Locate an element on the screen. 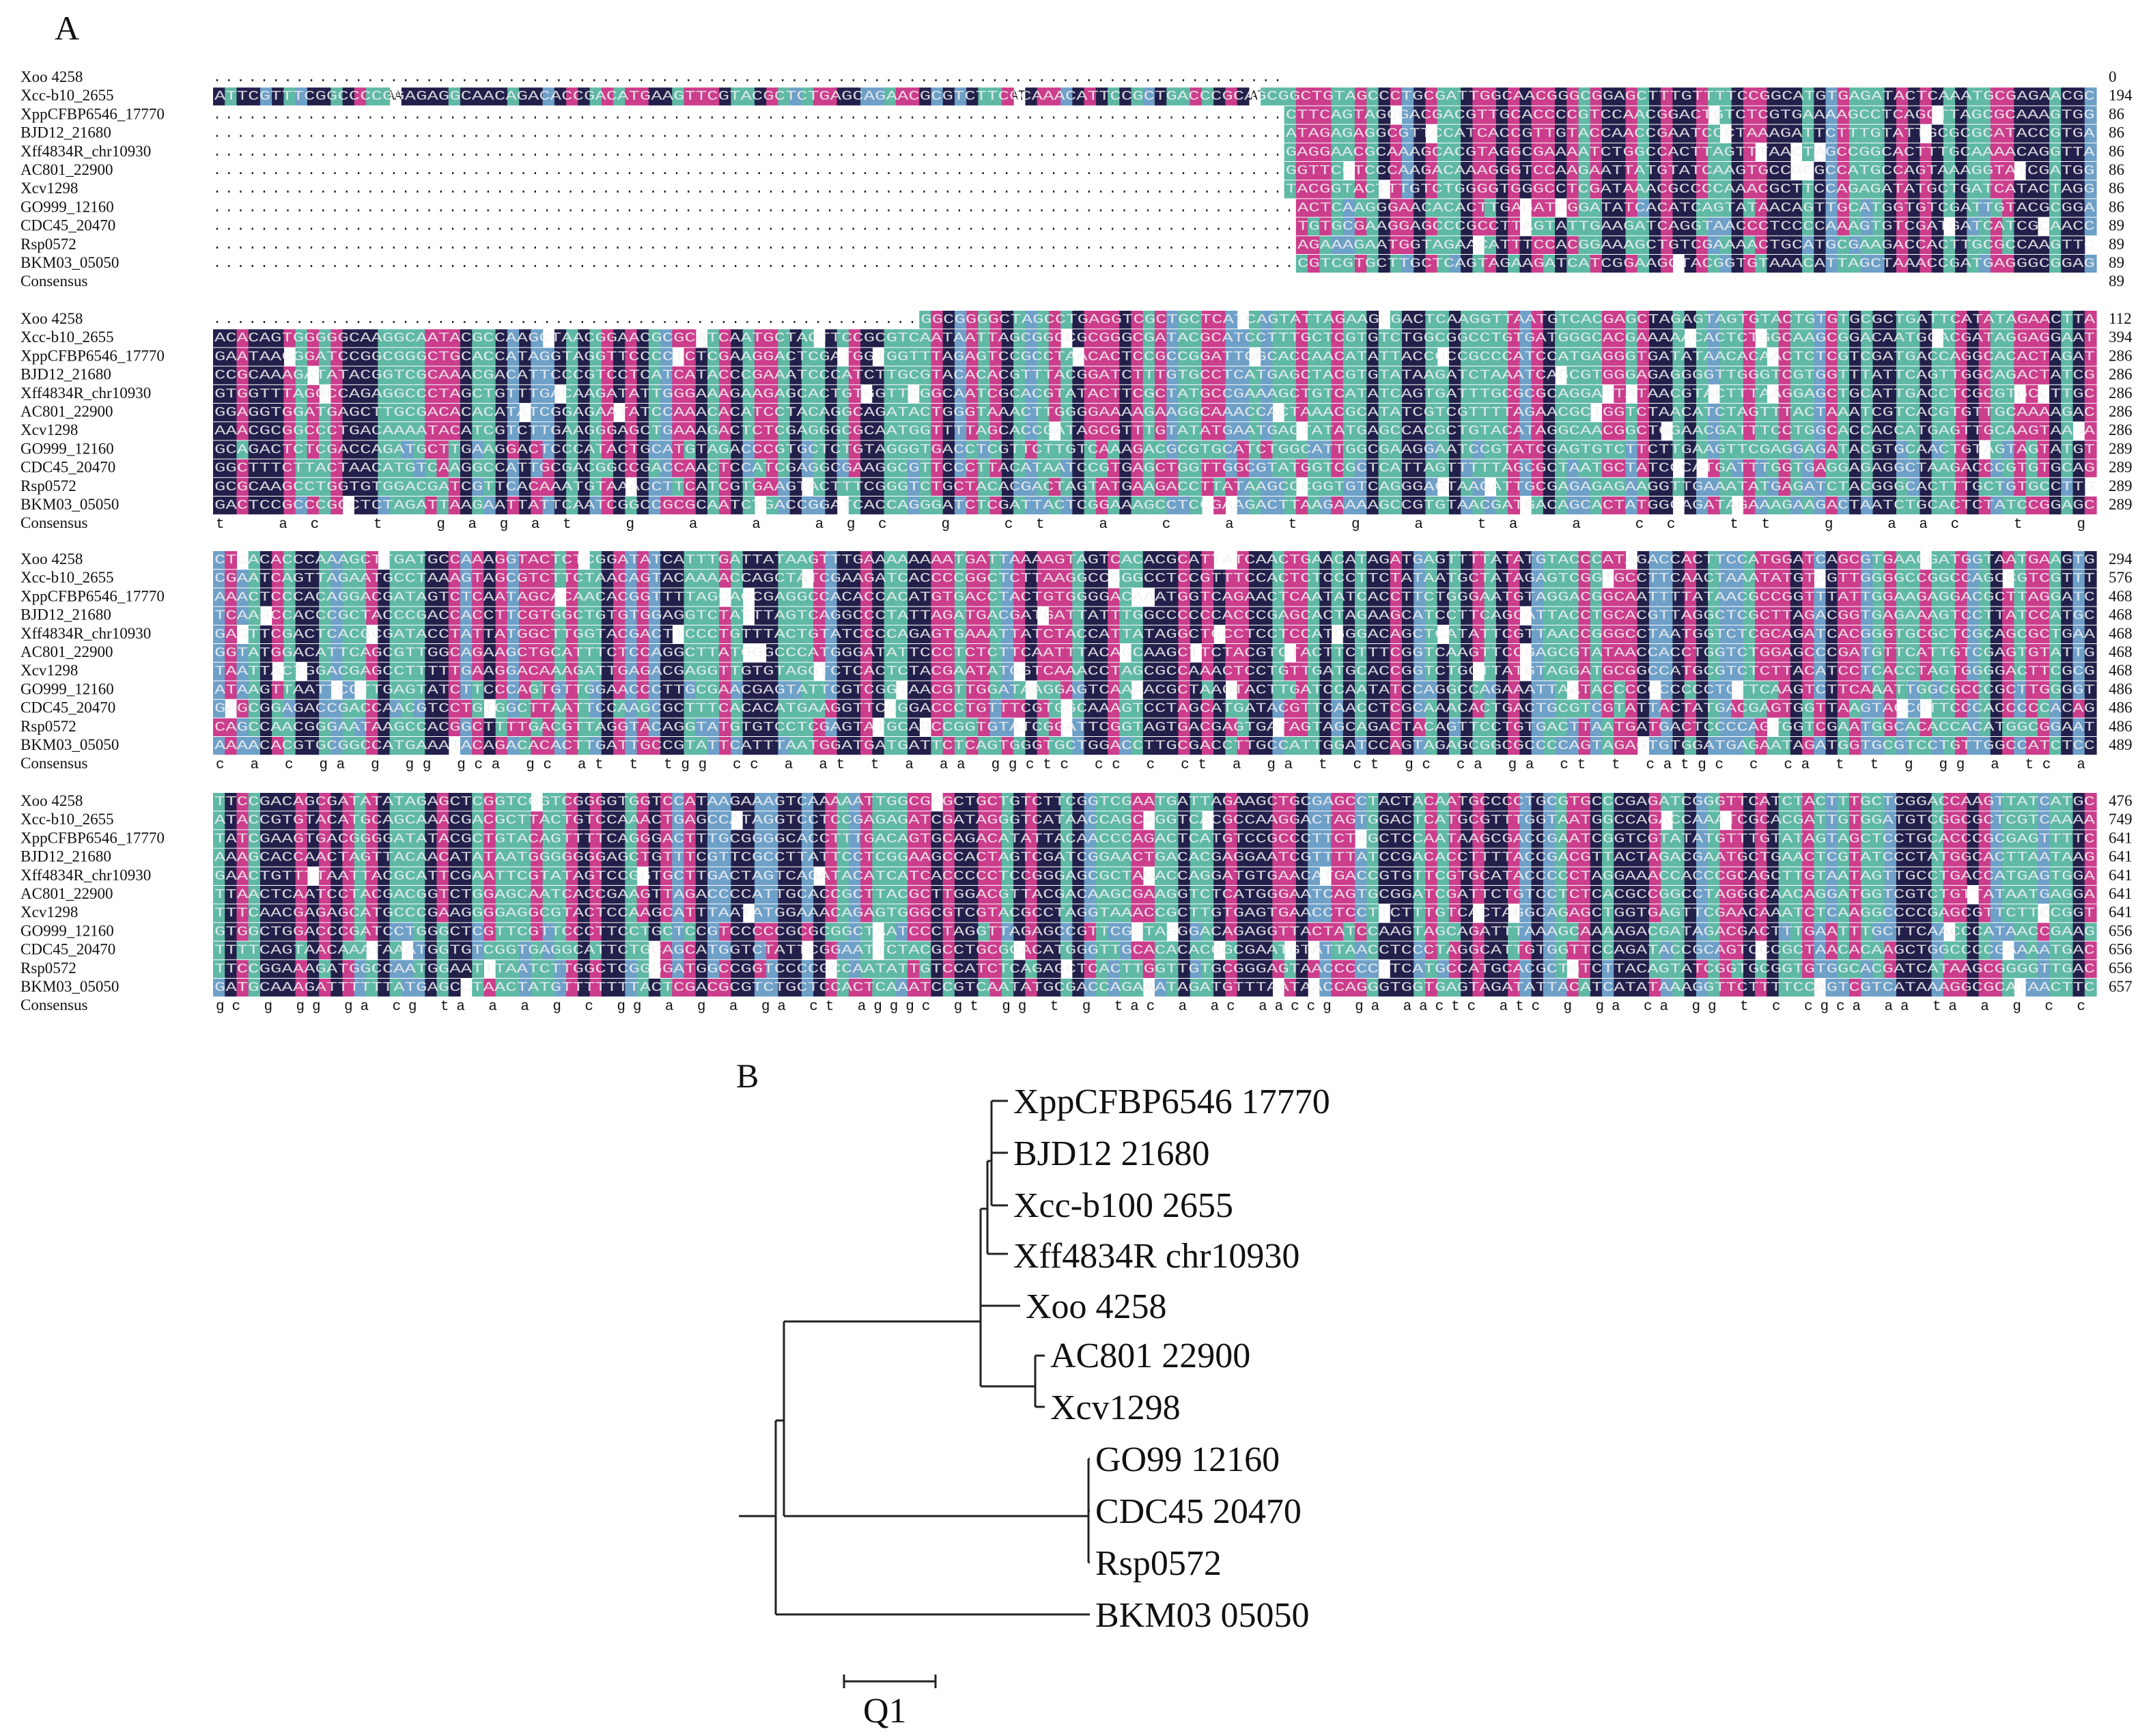  sequence-name: Xcv1298 is located at coordinates (49, 670).